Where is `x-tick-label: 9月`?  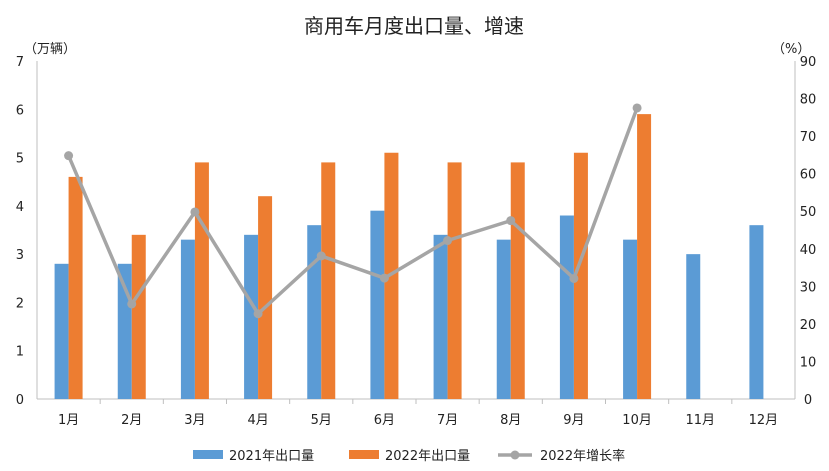 x-tick-label: 9月 is located at coordinates (573, 420).